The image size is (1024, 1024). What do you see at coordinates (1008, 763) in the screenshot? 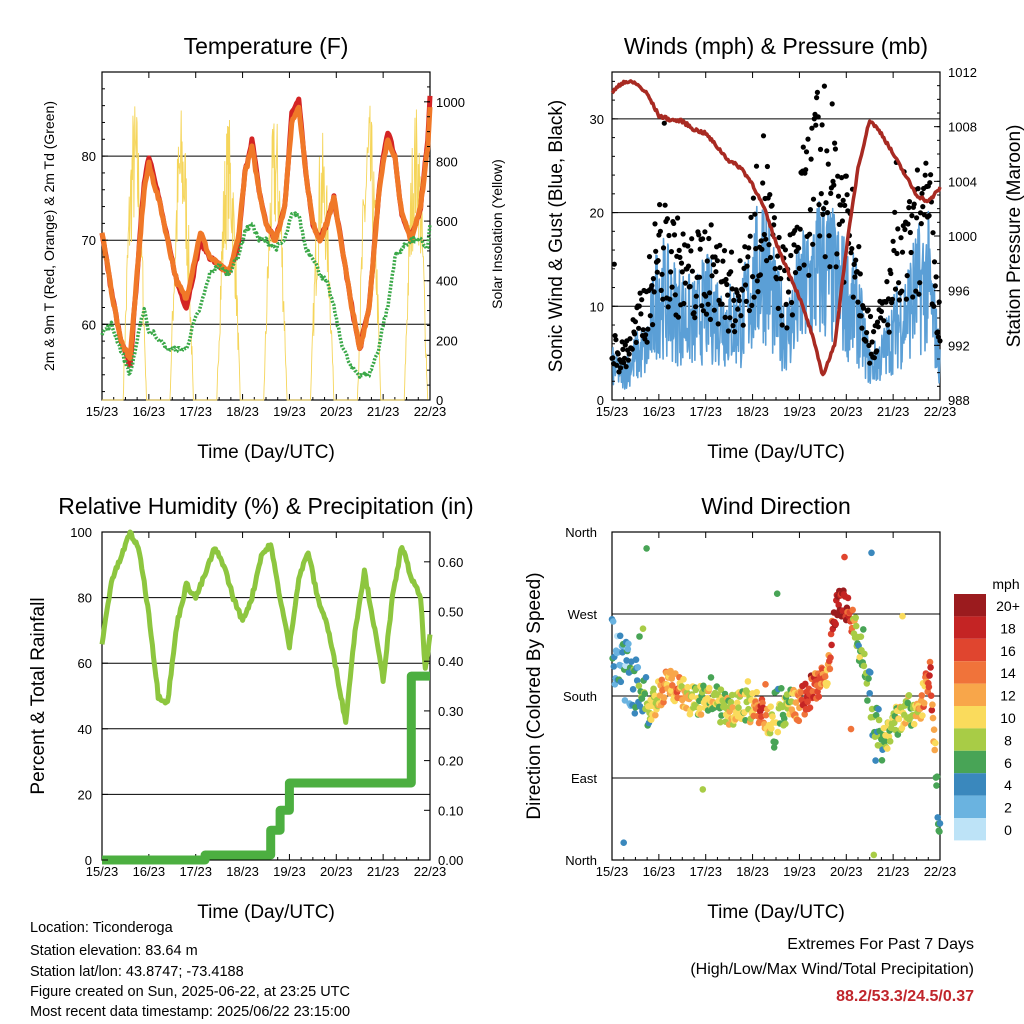
I see `colorbar-label: 6` at bounding box center [1008, 763].